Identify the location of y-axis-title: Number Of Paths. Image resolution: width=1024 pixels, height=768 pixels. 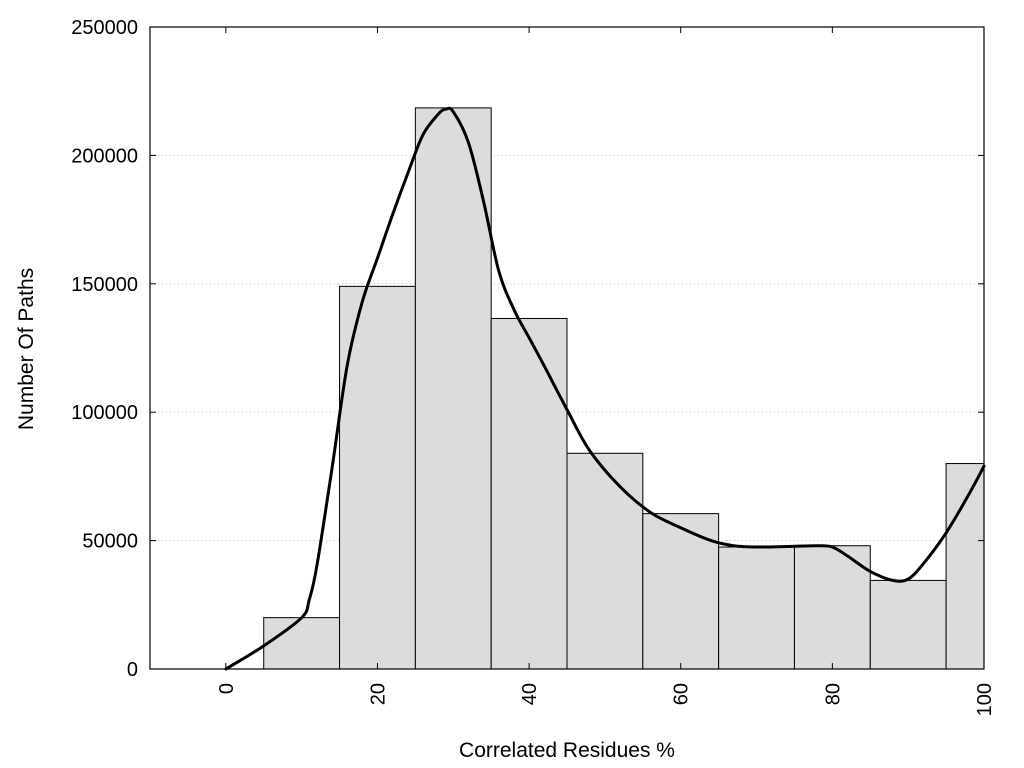
(26, 349).